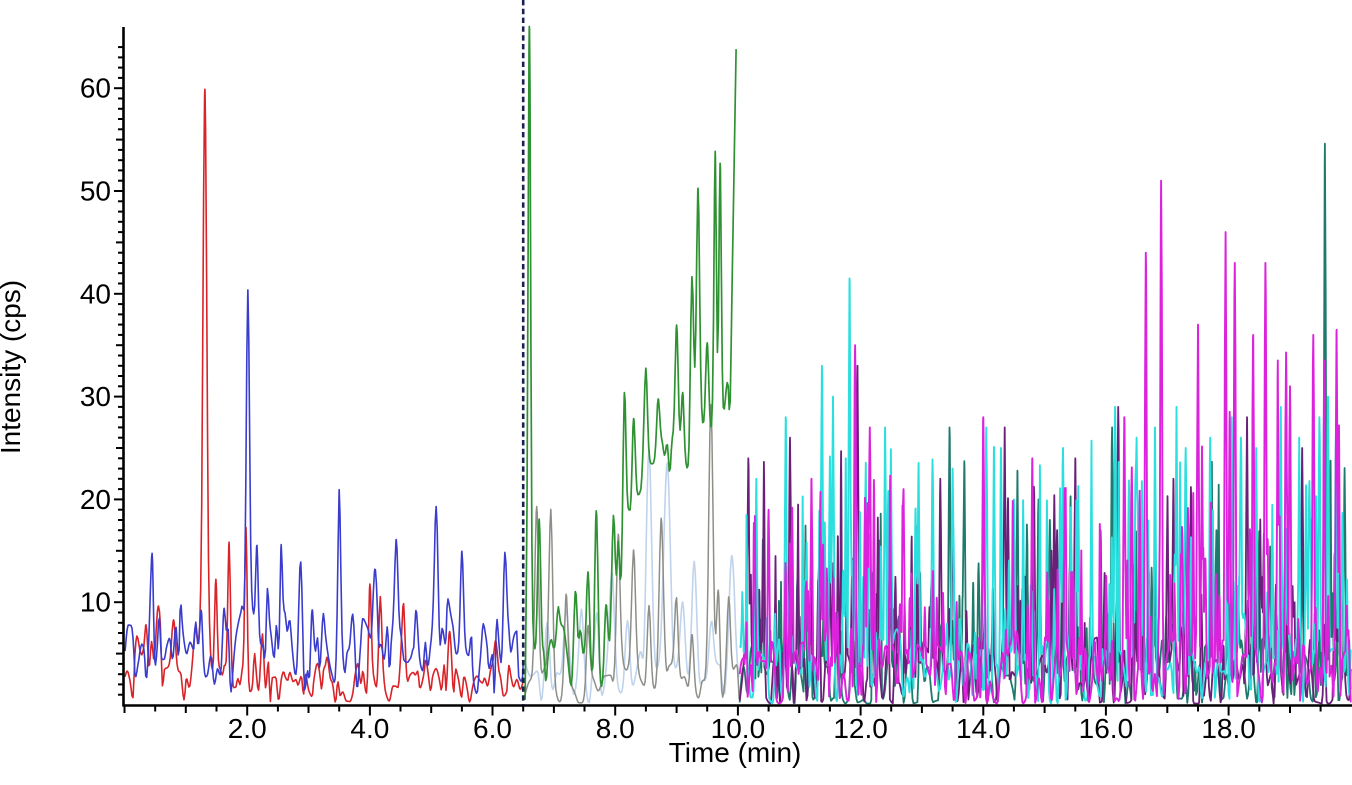 The height and width of the screenshot is (785, 1352). I want to click on svg-text: 2.0, so click(247, 728).